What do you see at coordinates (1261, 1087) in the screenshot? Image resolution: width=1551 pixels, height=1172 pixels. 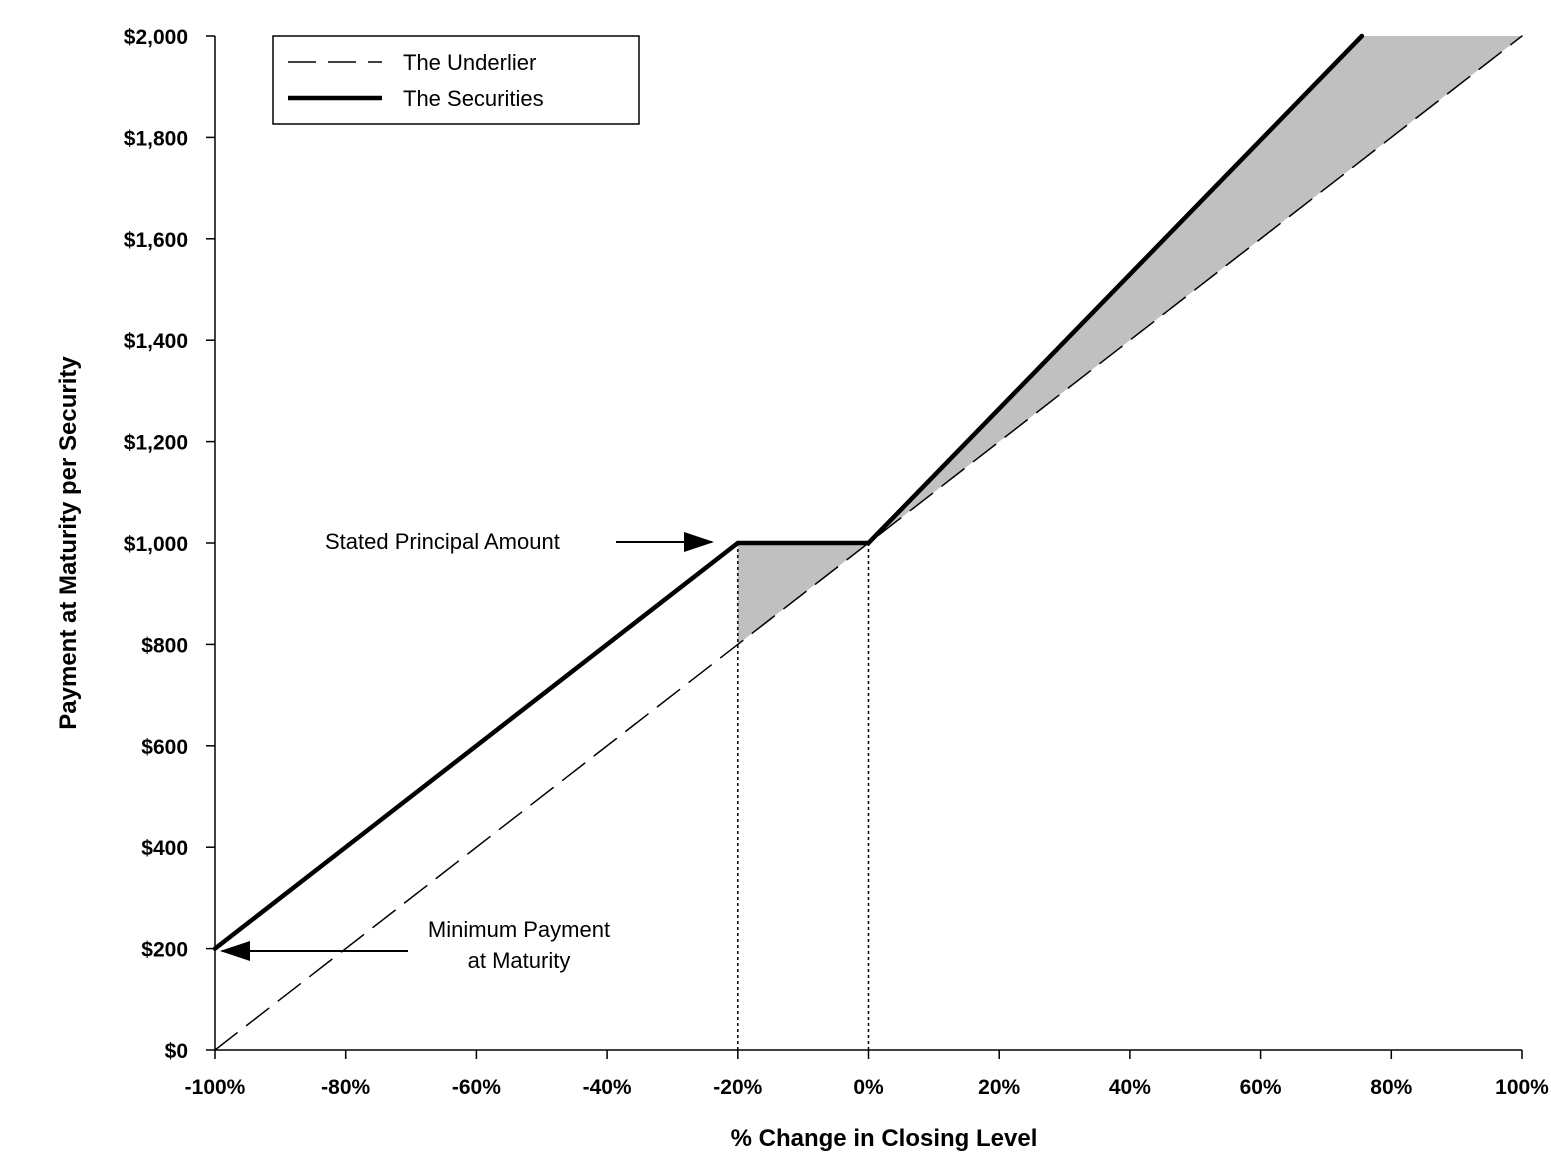 I see `x-tick-label: 60%` at bounding box center [1261, 1087].